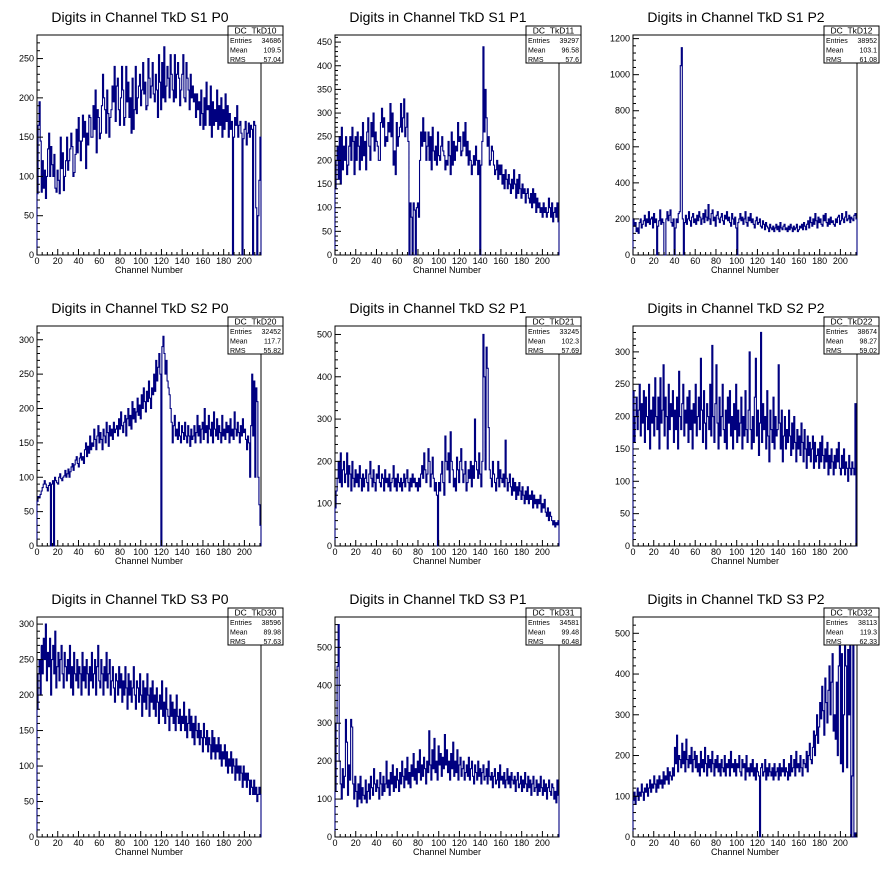  I want to click on stats-value: 38113, so click(867, 623).